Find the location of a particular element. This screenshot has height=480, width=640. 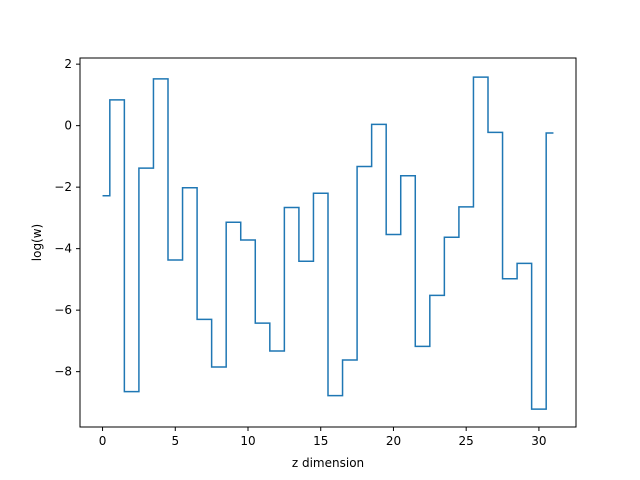

y-tick-label-0: 0 is located at coordinates (68, 126).